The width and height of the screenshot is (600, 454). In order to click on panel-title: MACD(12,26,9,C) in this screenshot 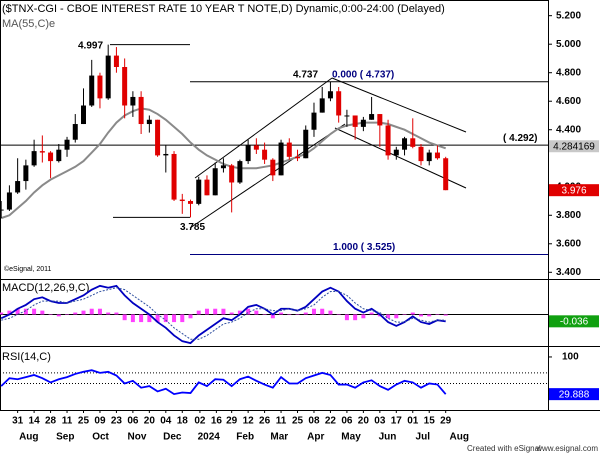, I will do `click(45, 288)`.